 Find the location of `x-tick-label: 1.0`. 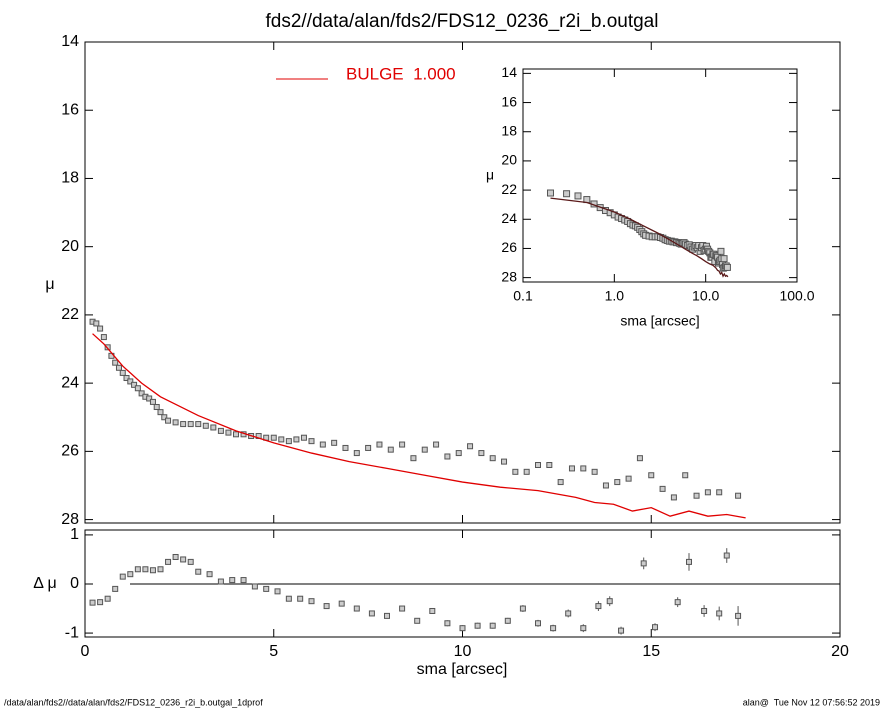

x-tick-label: 1.0 is located at coordinates (615, 296).